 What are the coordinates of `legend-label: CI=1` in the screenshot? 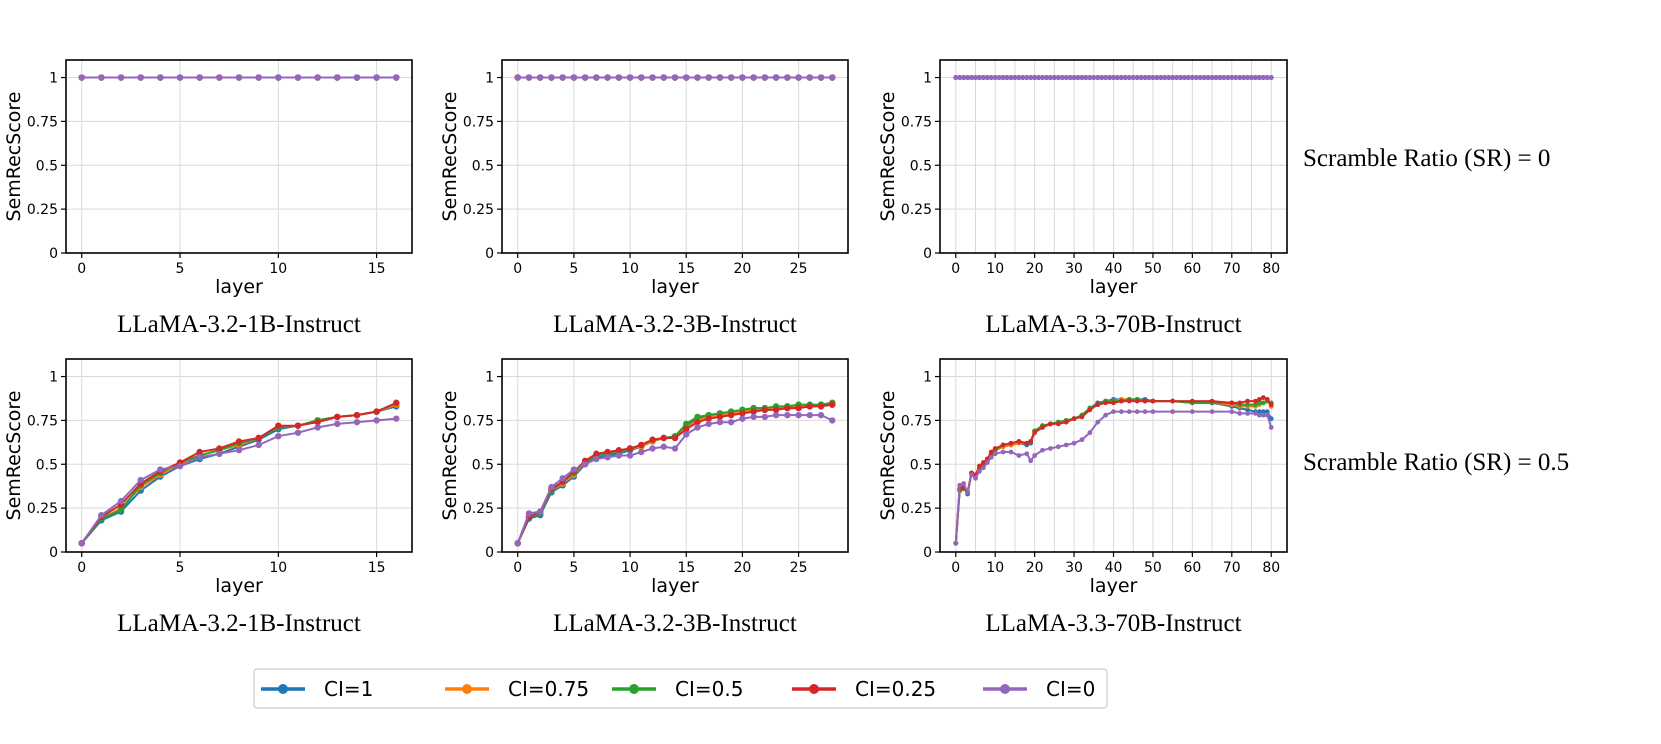 It's located at (348, 689).